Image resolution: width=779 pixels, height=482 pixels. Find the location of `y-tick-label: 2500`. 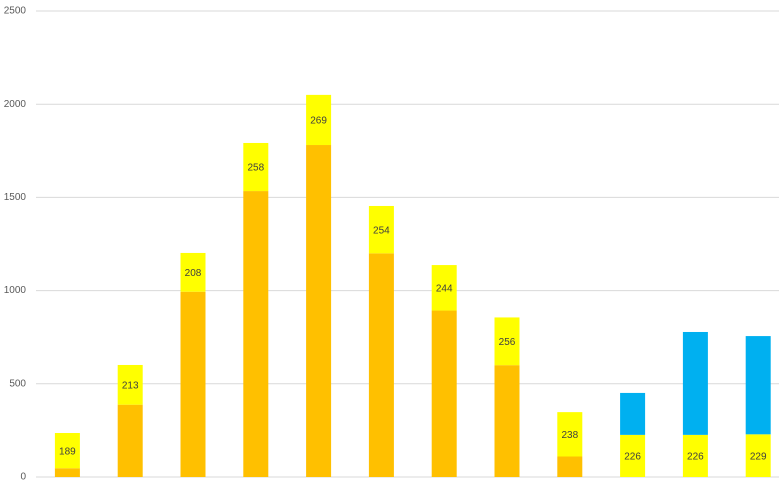

y-tick-label: 2500 is located at coordinates (15, 11).